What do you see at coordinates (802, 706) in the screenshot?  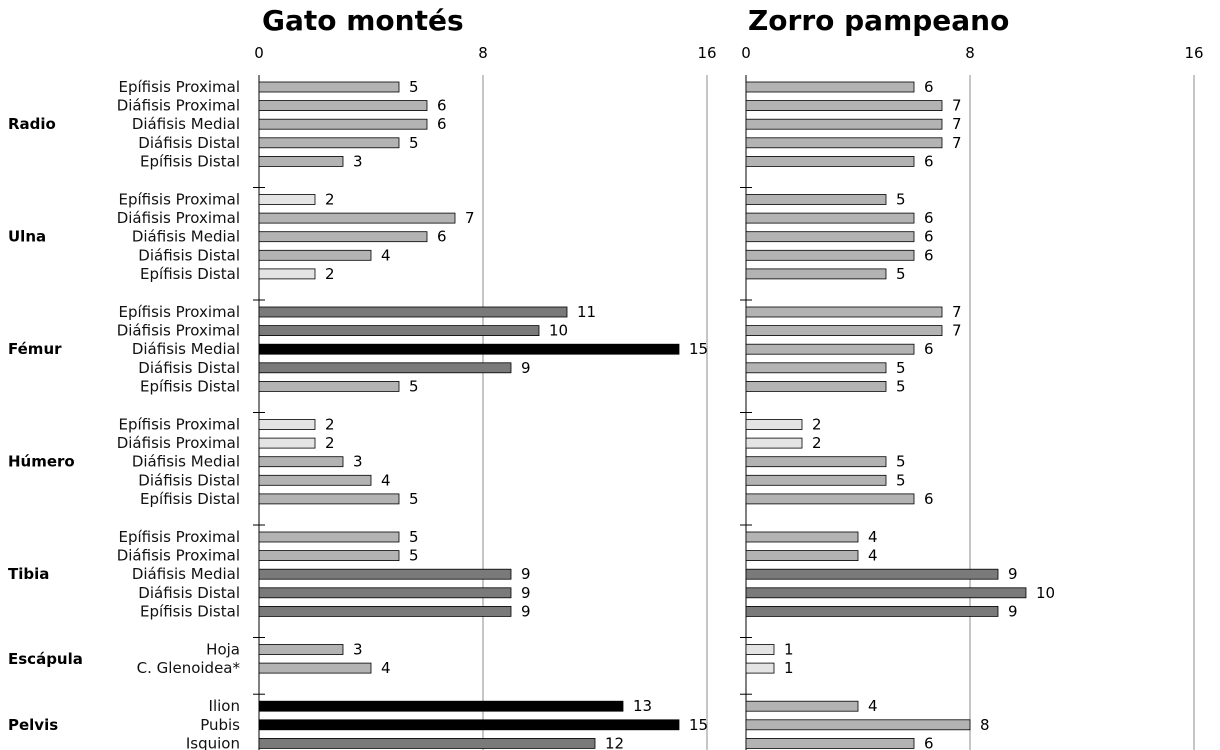 I see `bar-zorro-pampeano-pelvis-ilion` at bounding box center [802, 706].